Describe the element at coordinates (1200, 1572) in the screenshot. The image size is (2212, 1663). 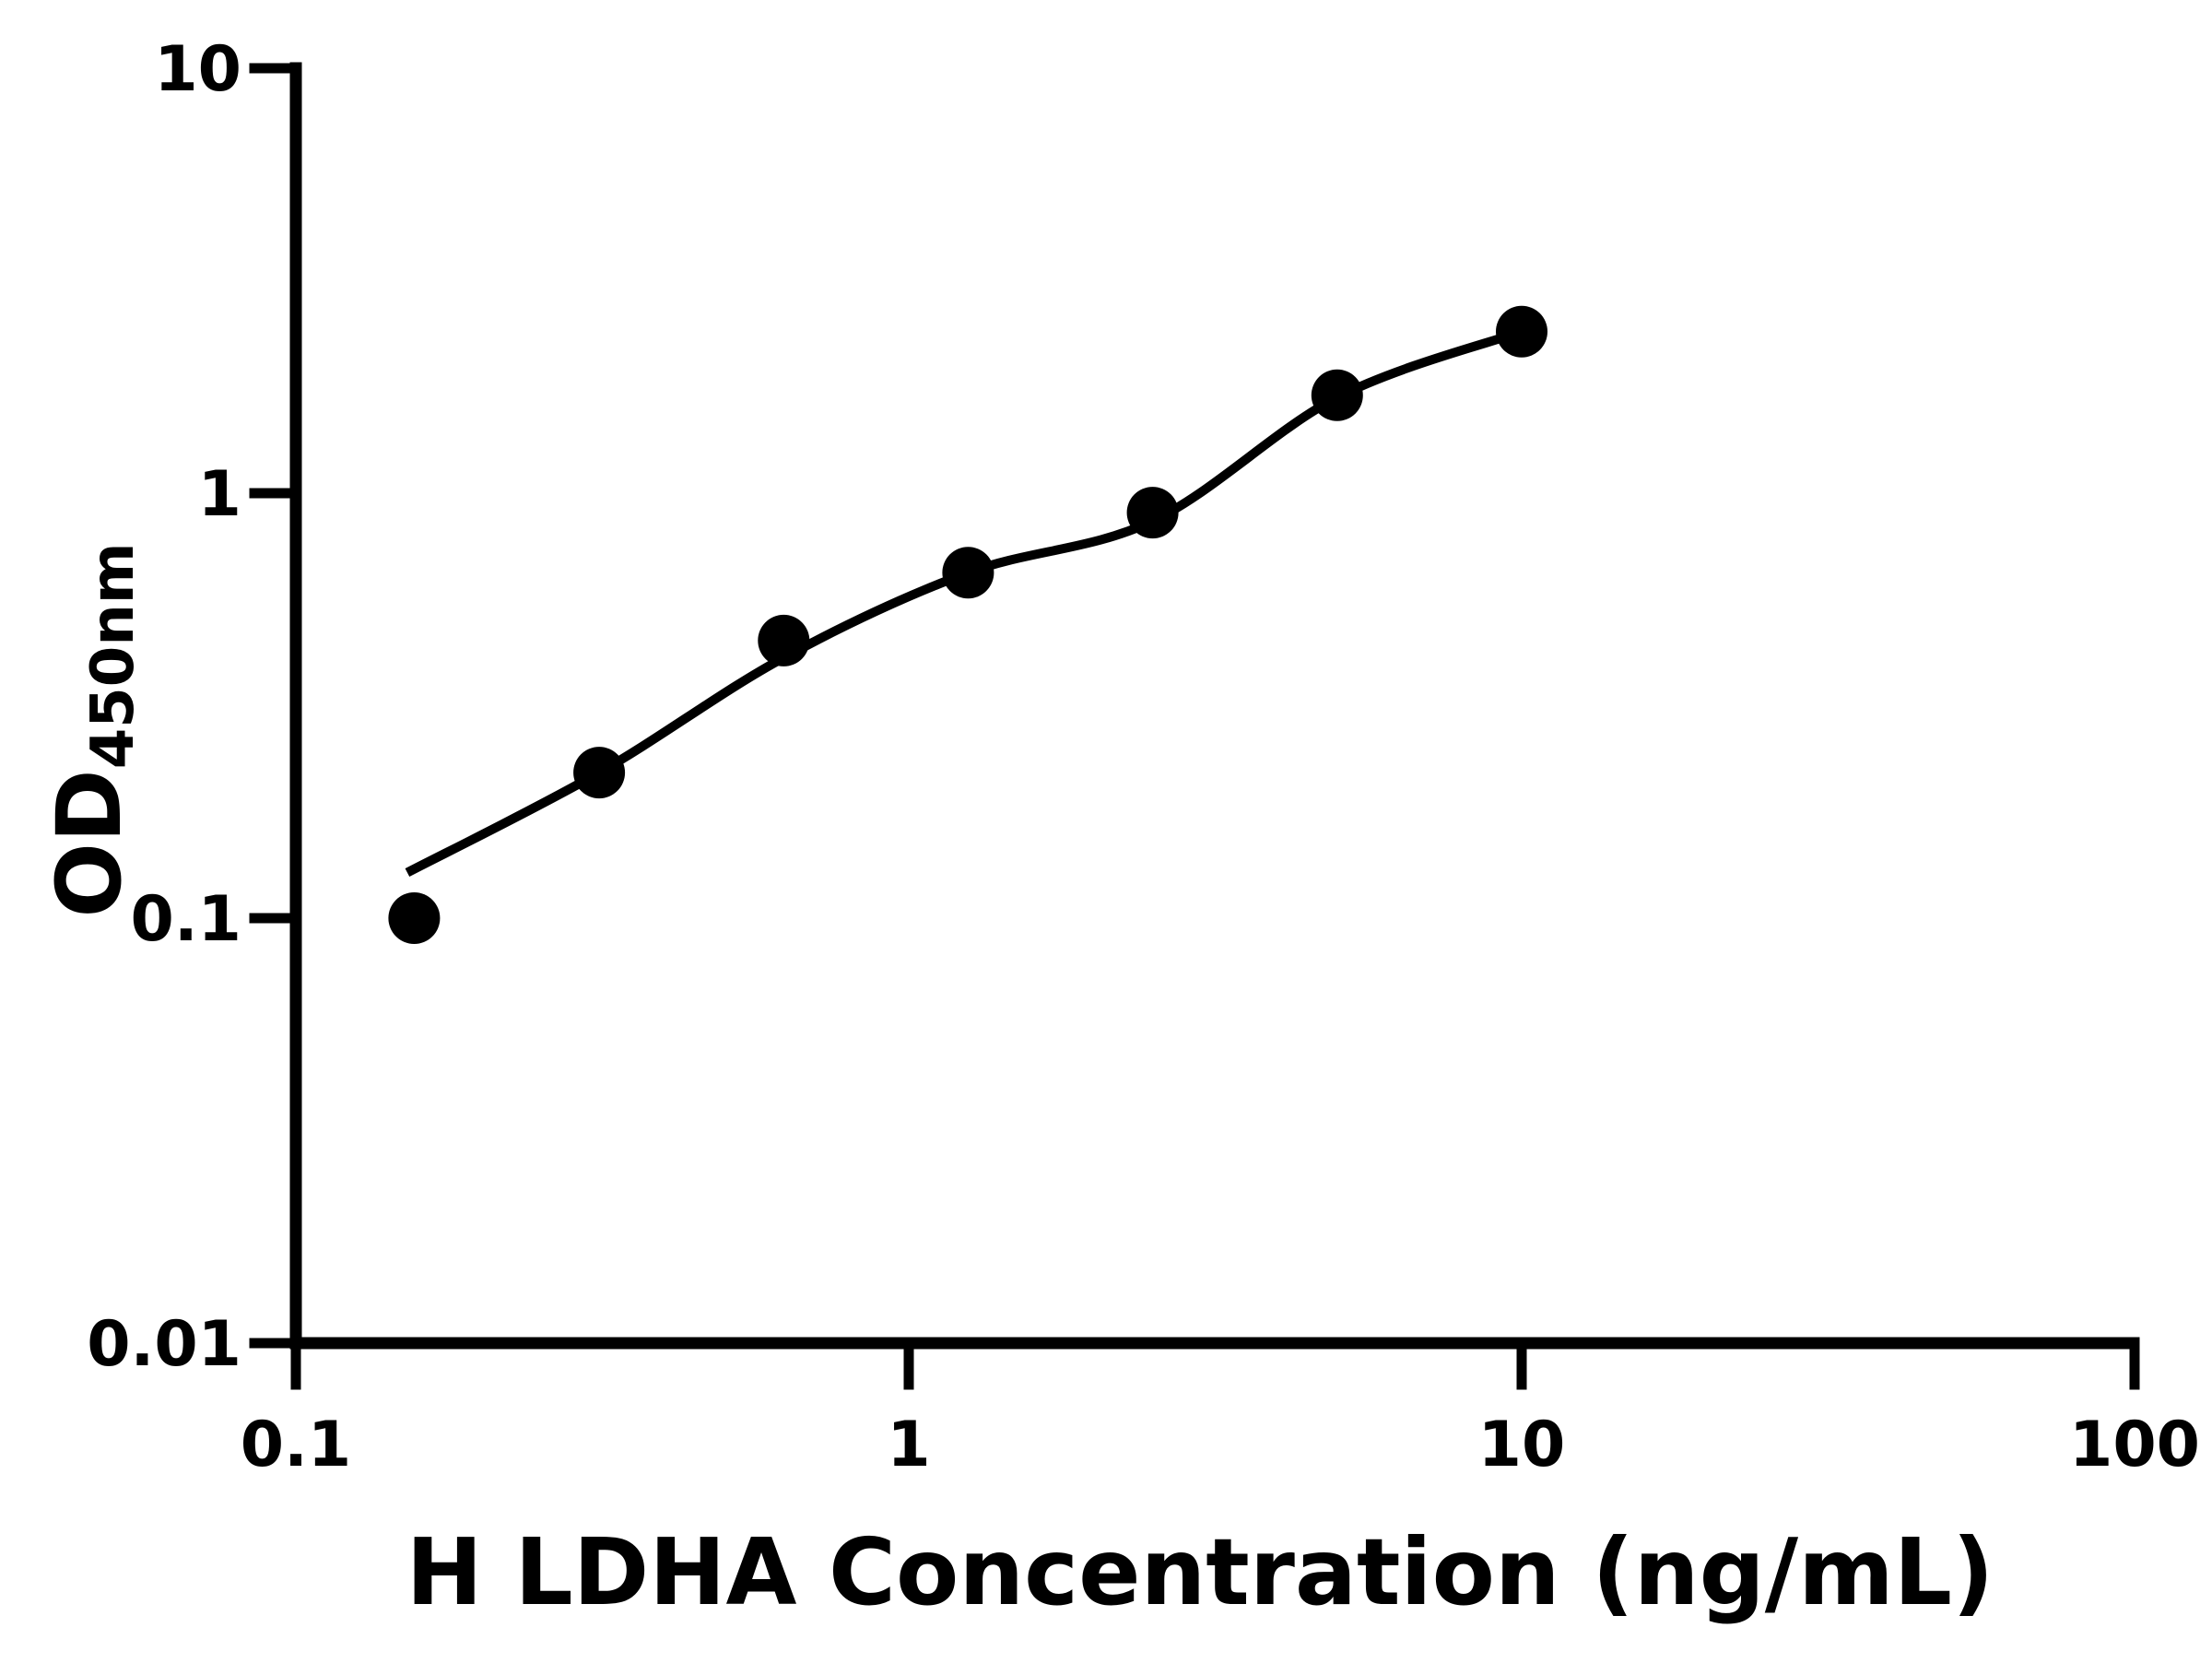
I see `x-axis-title: H LDHA Concentration (ng/mL)` at that location.